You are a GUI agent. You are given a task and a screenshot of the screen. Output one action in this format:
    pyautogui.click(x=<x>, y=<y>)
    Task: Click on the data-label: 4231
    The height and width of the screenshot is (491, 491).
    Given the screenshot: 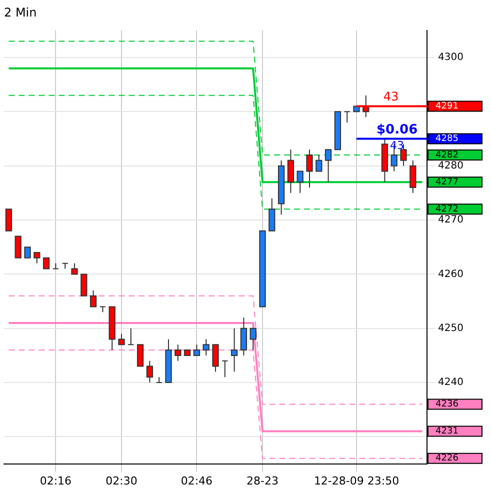 What is the action you would take?
    pyautogui.click(x=447, y=431)
    